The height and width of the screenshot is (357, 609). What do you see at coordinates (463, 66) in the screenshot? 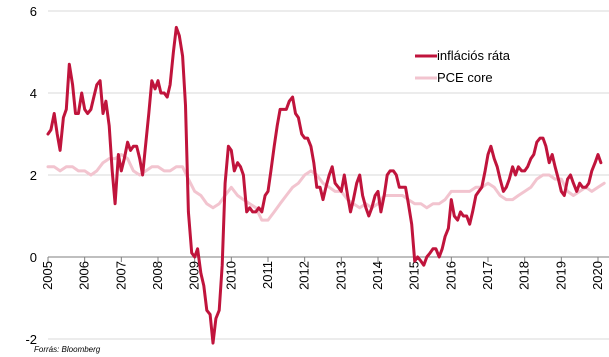
I see `legend: inflációs ráta PCE core` at bounding box center [463, 66].